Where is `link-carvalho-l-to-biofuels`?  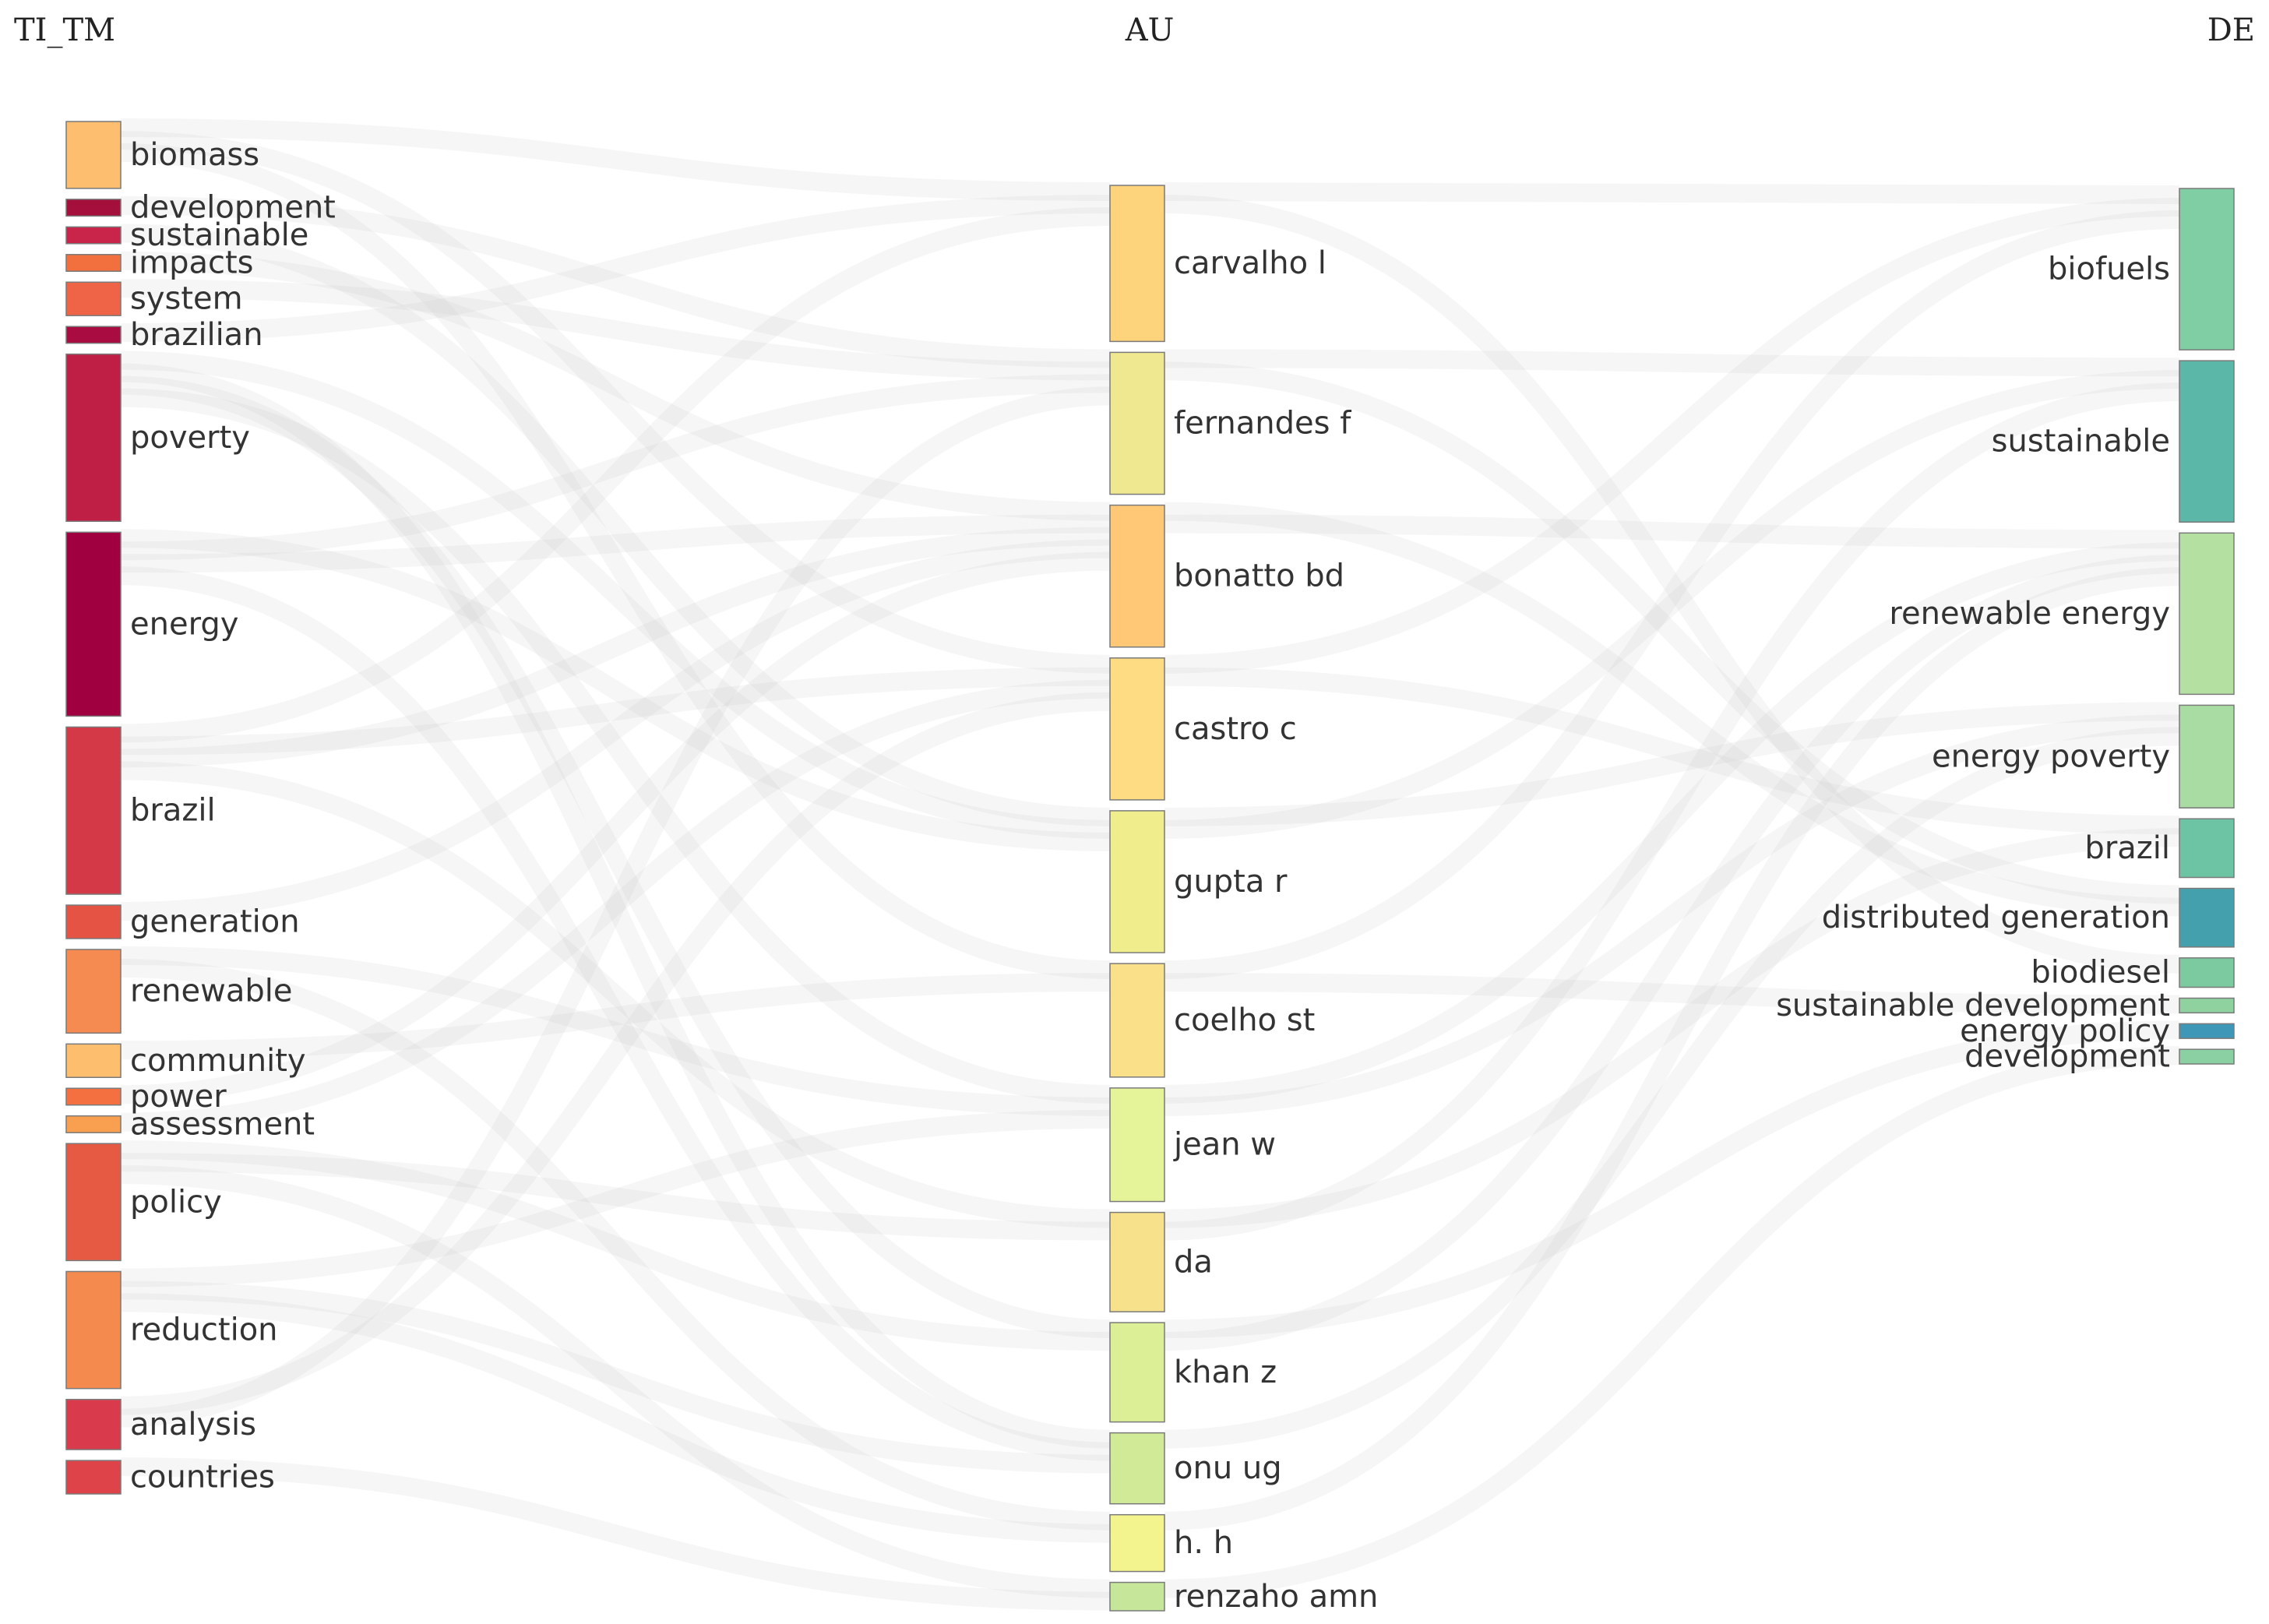 link-carvalho-l-to-biofuels is located at coordinates (1672, 193).